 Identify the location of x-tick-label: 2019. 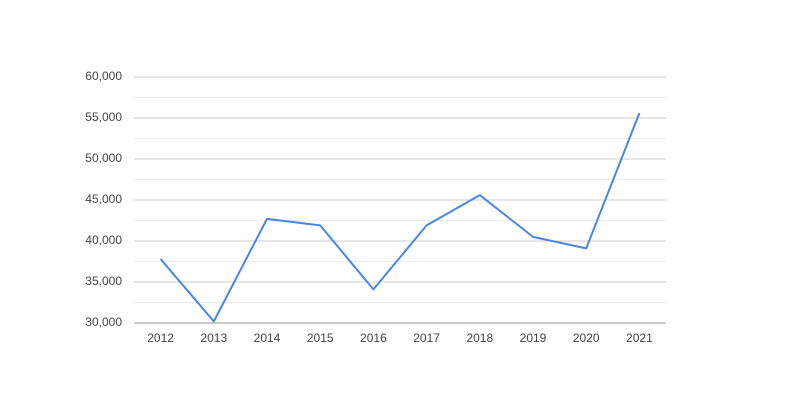
(533, 338).